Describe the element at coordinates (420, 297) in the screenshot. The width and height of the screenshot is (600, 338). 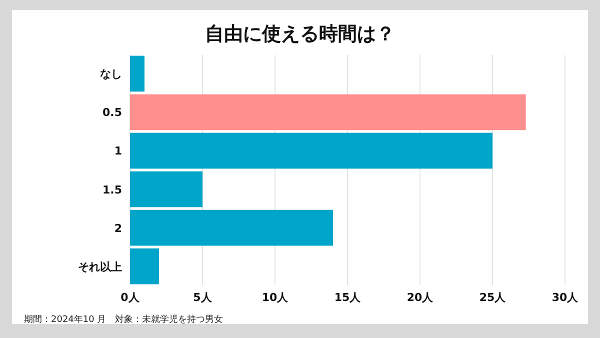
I see `x-tick-label: 20人` at that location.